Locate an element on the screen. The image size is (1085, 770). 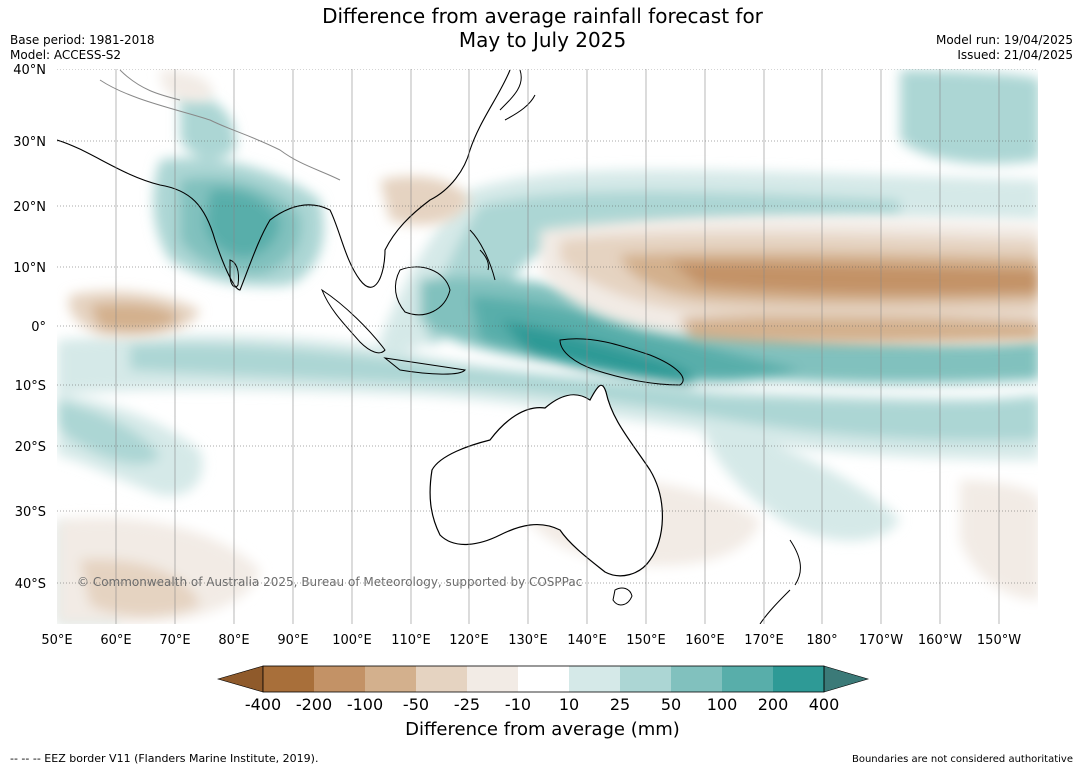
japan-outline is located at coordinates (517, 95).